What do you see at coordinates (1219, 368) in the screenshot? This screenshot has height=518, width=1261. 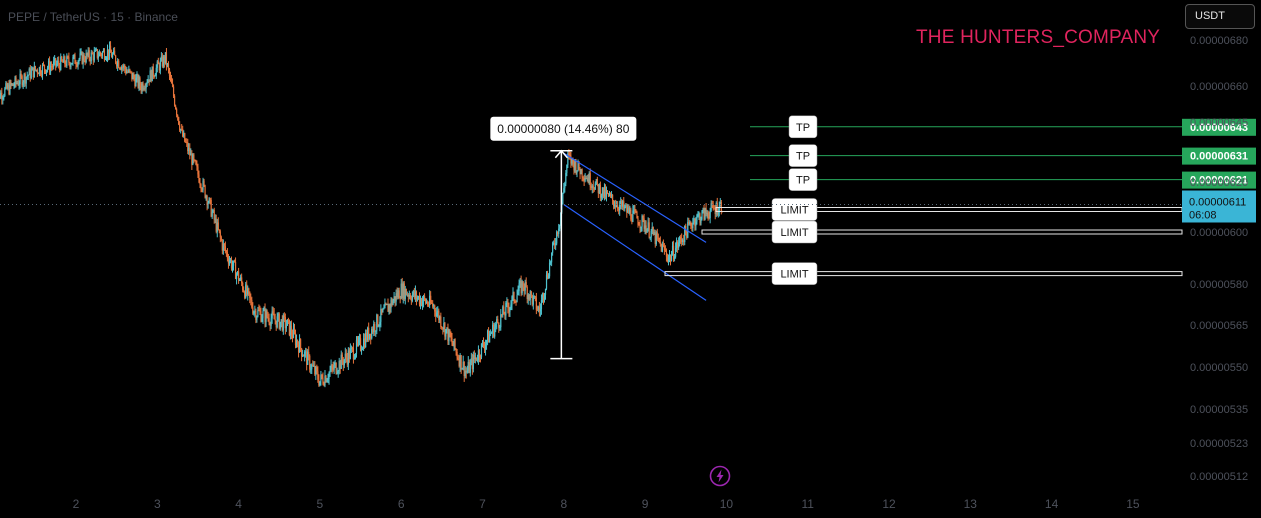 I see `price-tick-label: 0.00000550` at bounding box center [1219, 368].